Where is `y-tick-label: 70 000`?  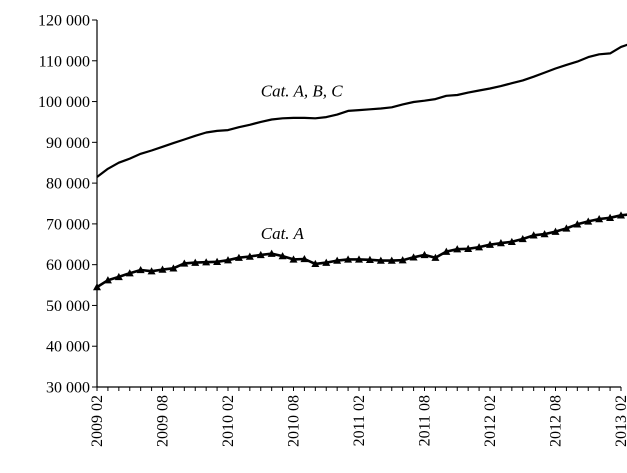
y-tick-label: 70 000 is located at coordinates (68, 224).